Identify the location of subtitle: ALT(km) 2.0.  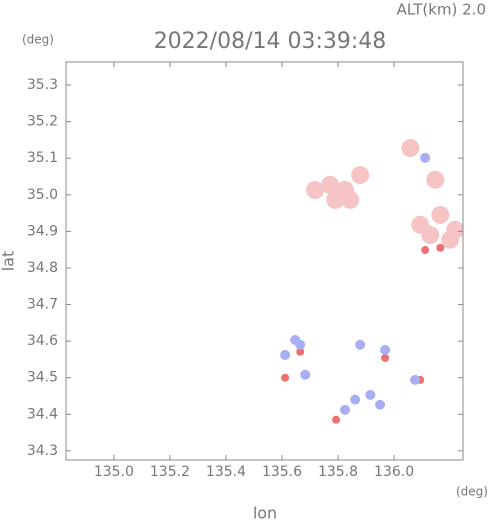
(441, 10).